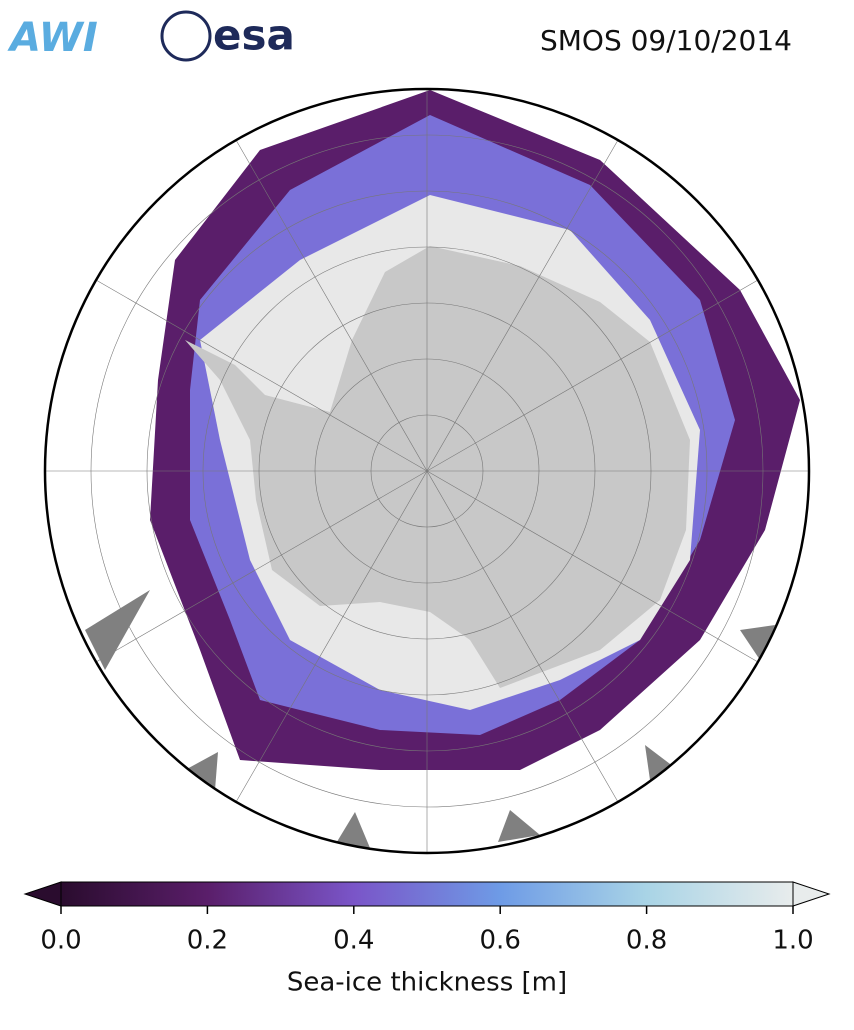  What do you see at coordinates (60, 941) in the screenshot?
I see `colorbar-tick-label: 0.0` at bounding box center [60, 941].